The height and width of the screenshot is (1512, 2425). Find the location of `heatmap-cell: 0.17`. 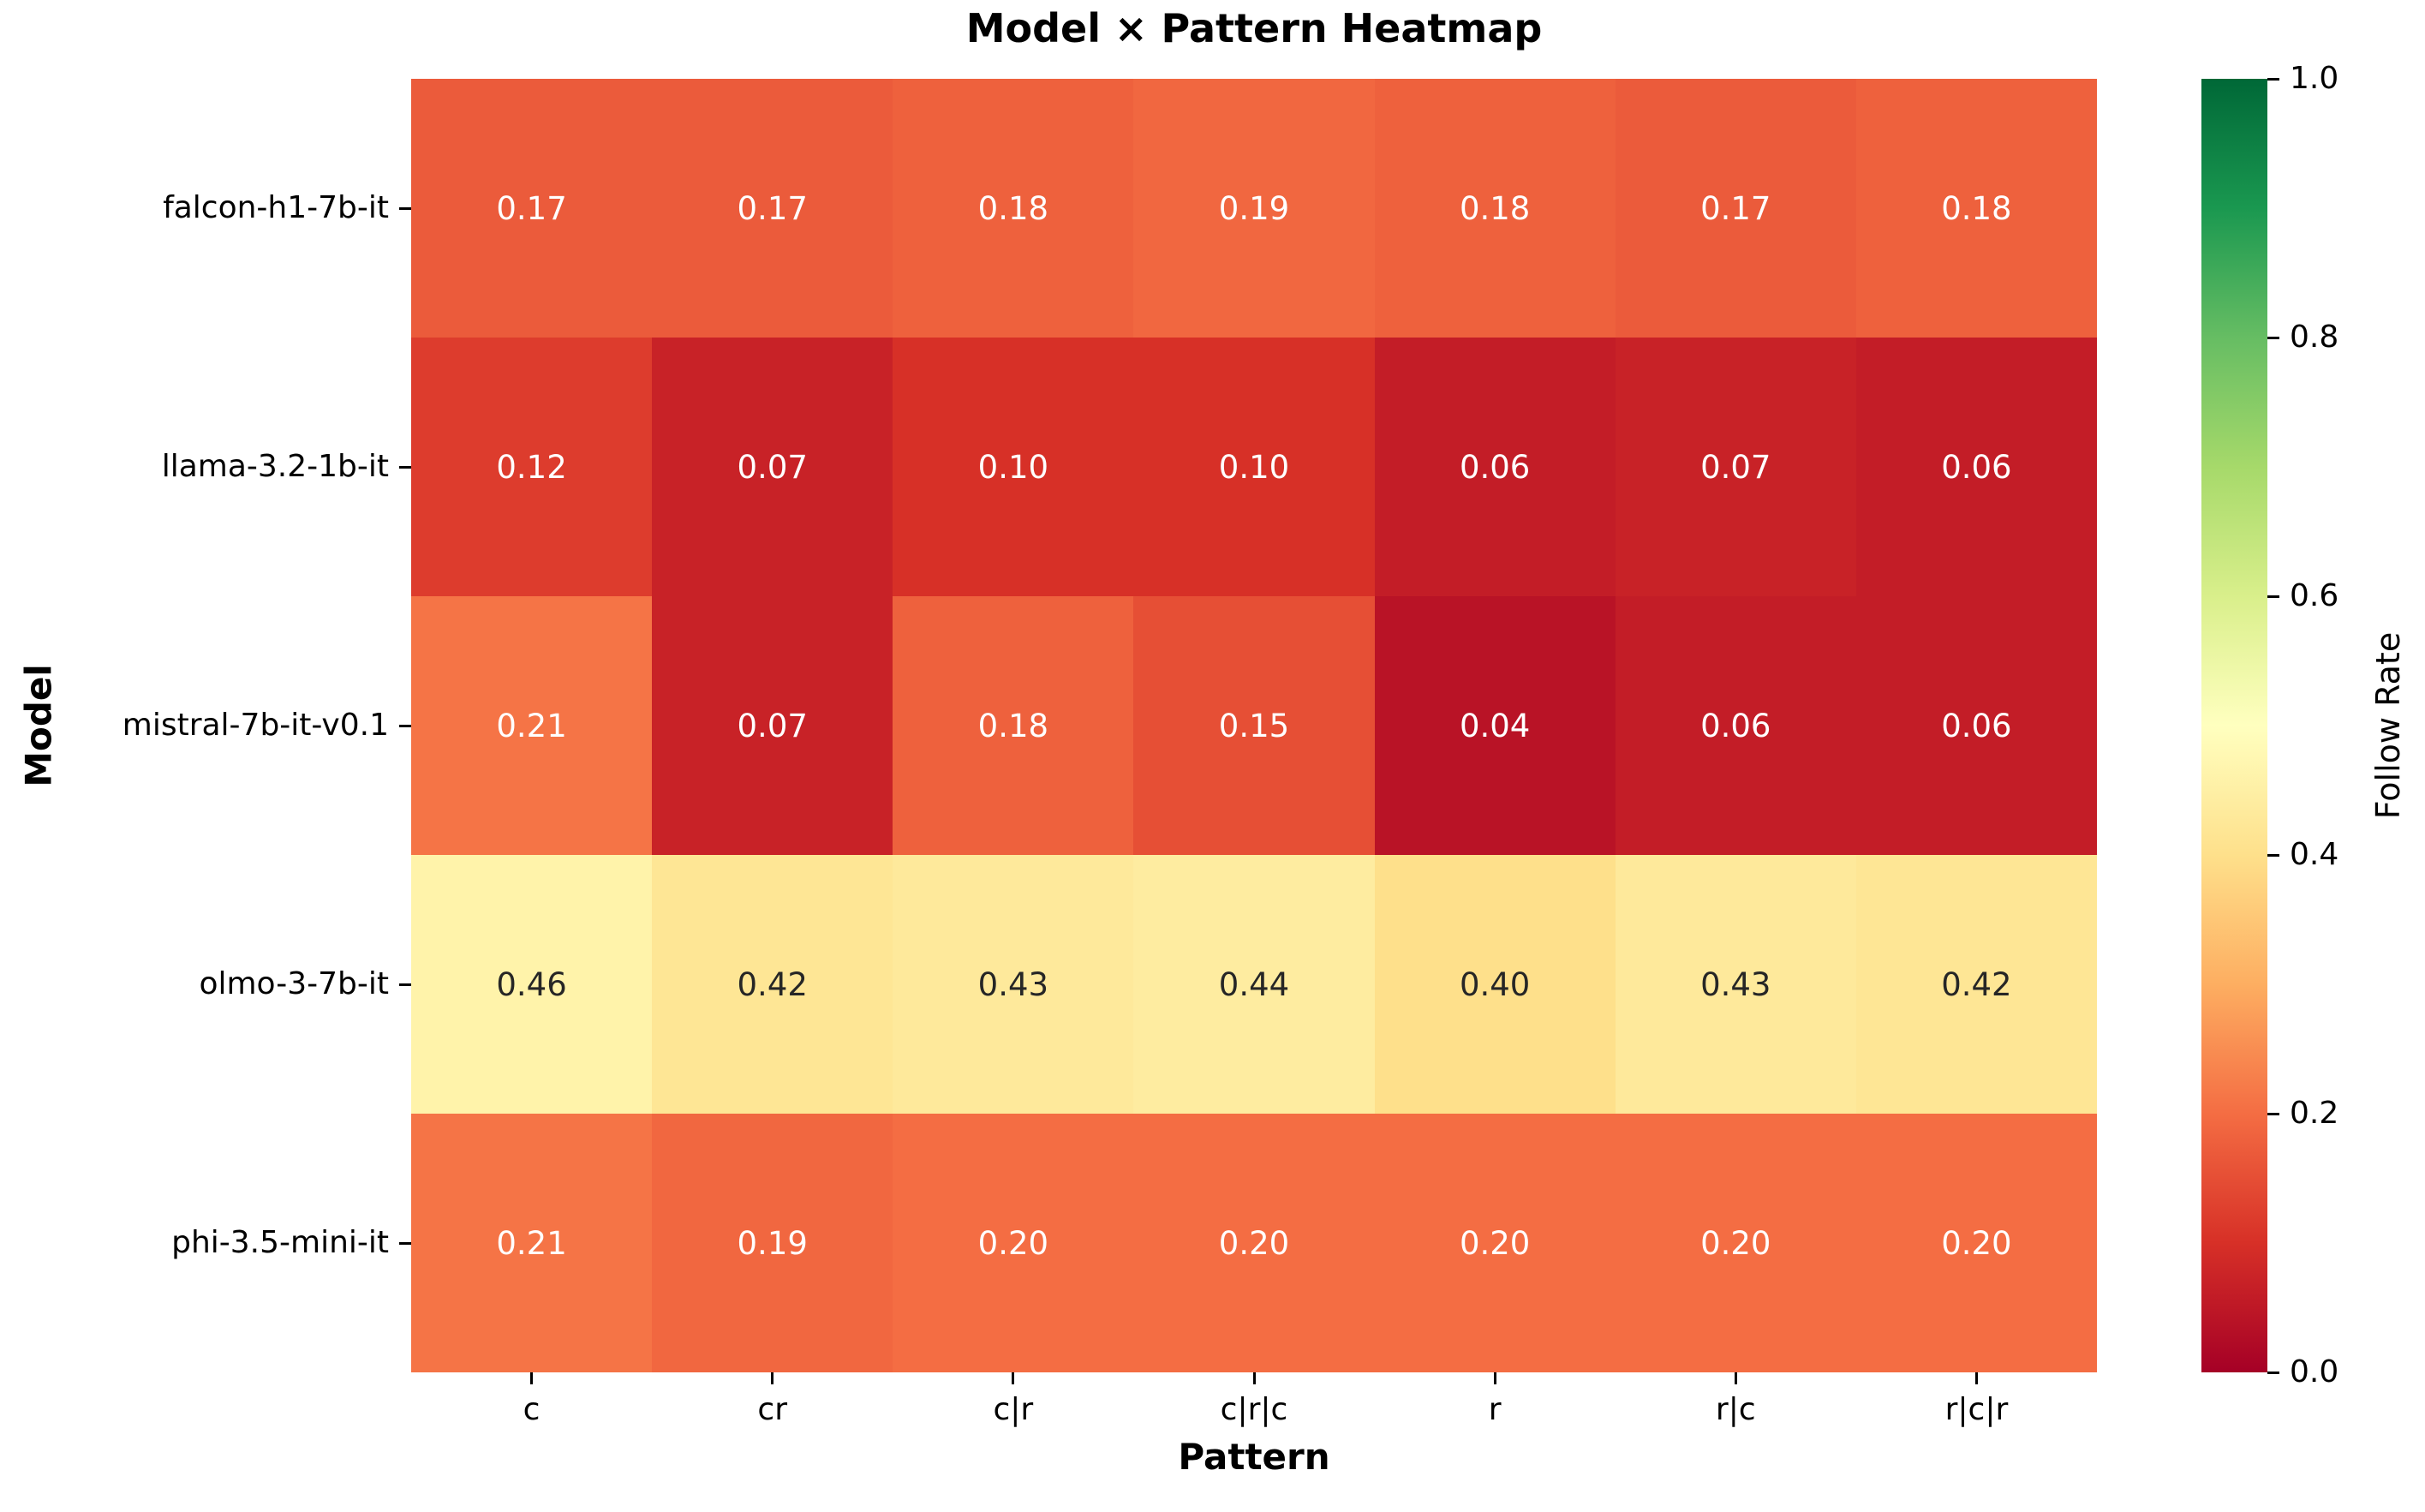

heatmap-cell: 0.17 is located at coordinates (532, 209).